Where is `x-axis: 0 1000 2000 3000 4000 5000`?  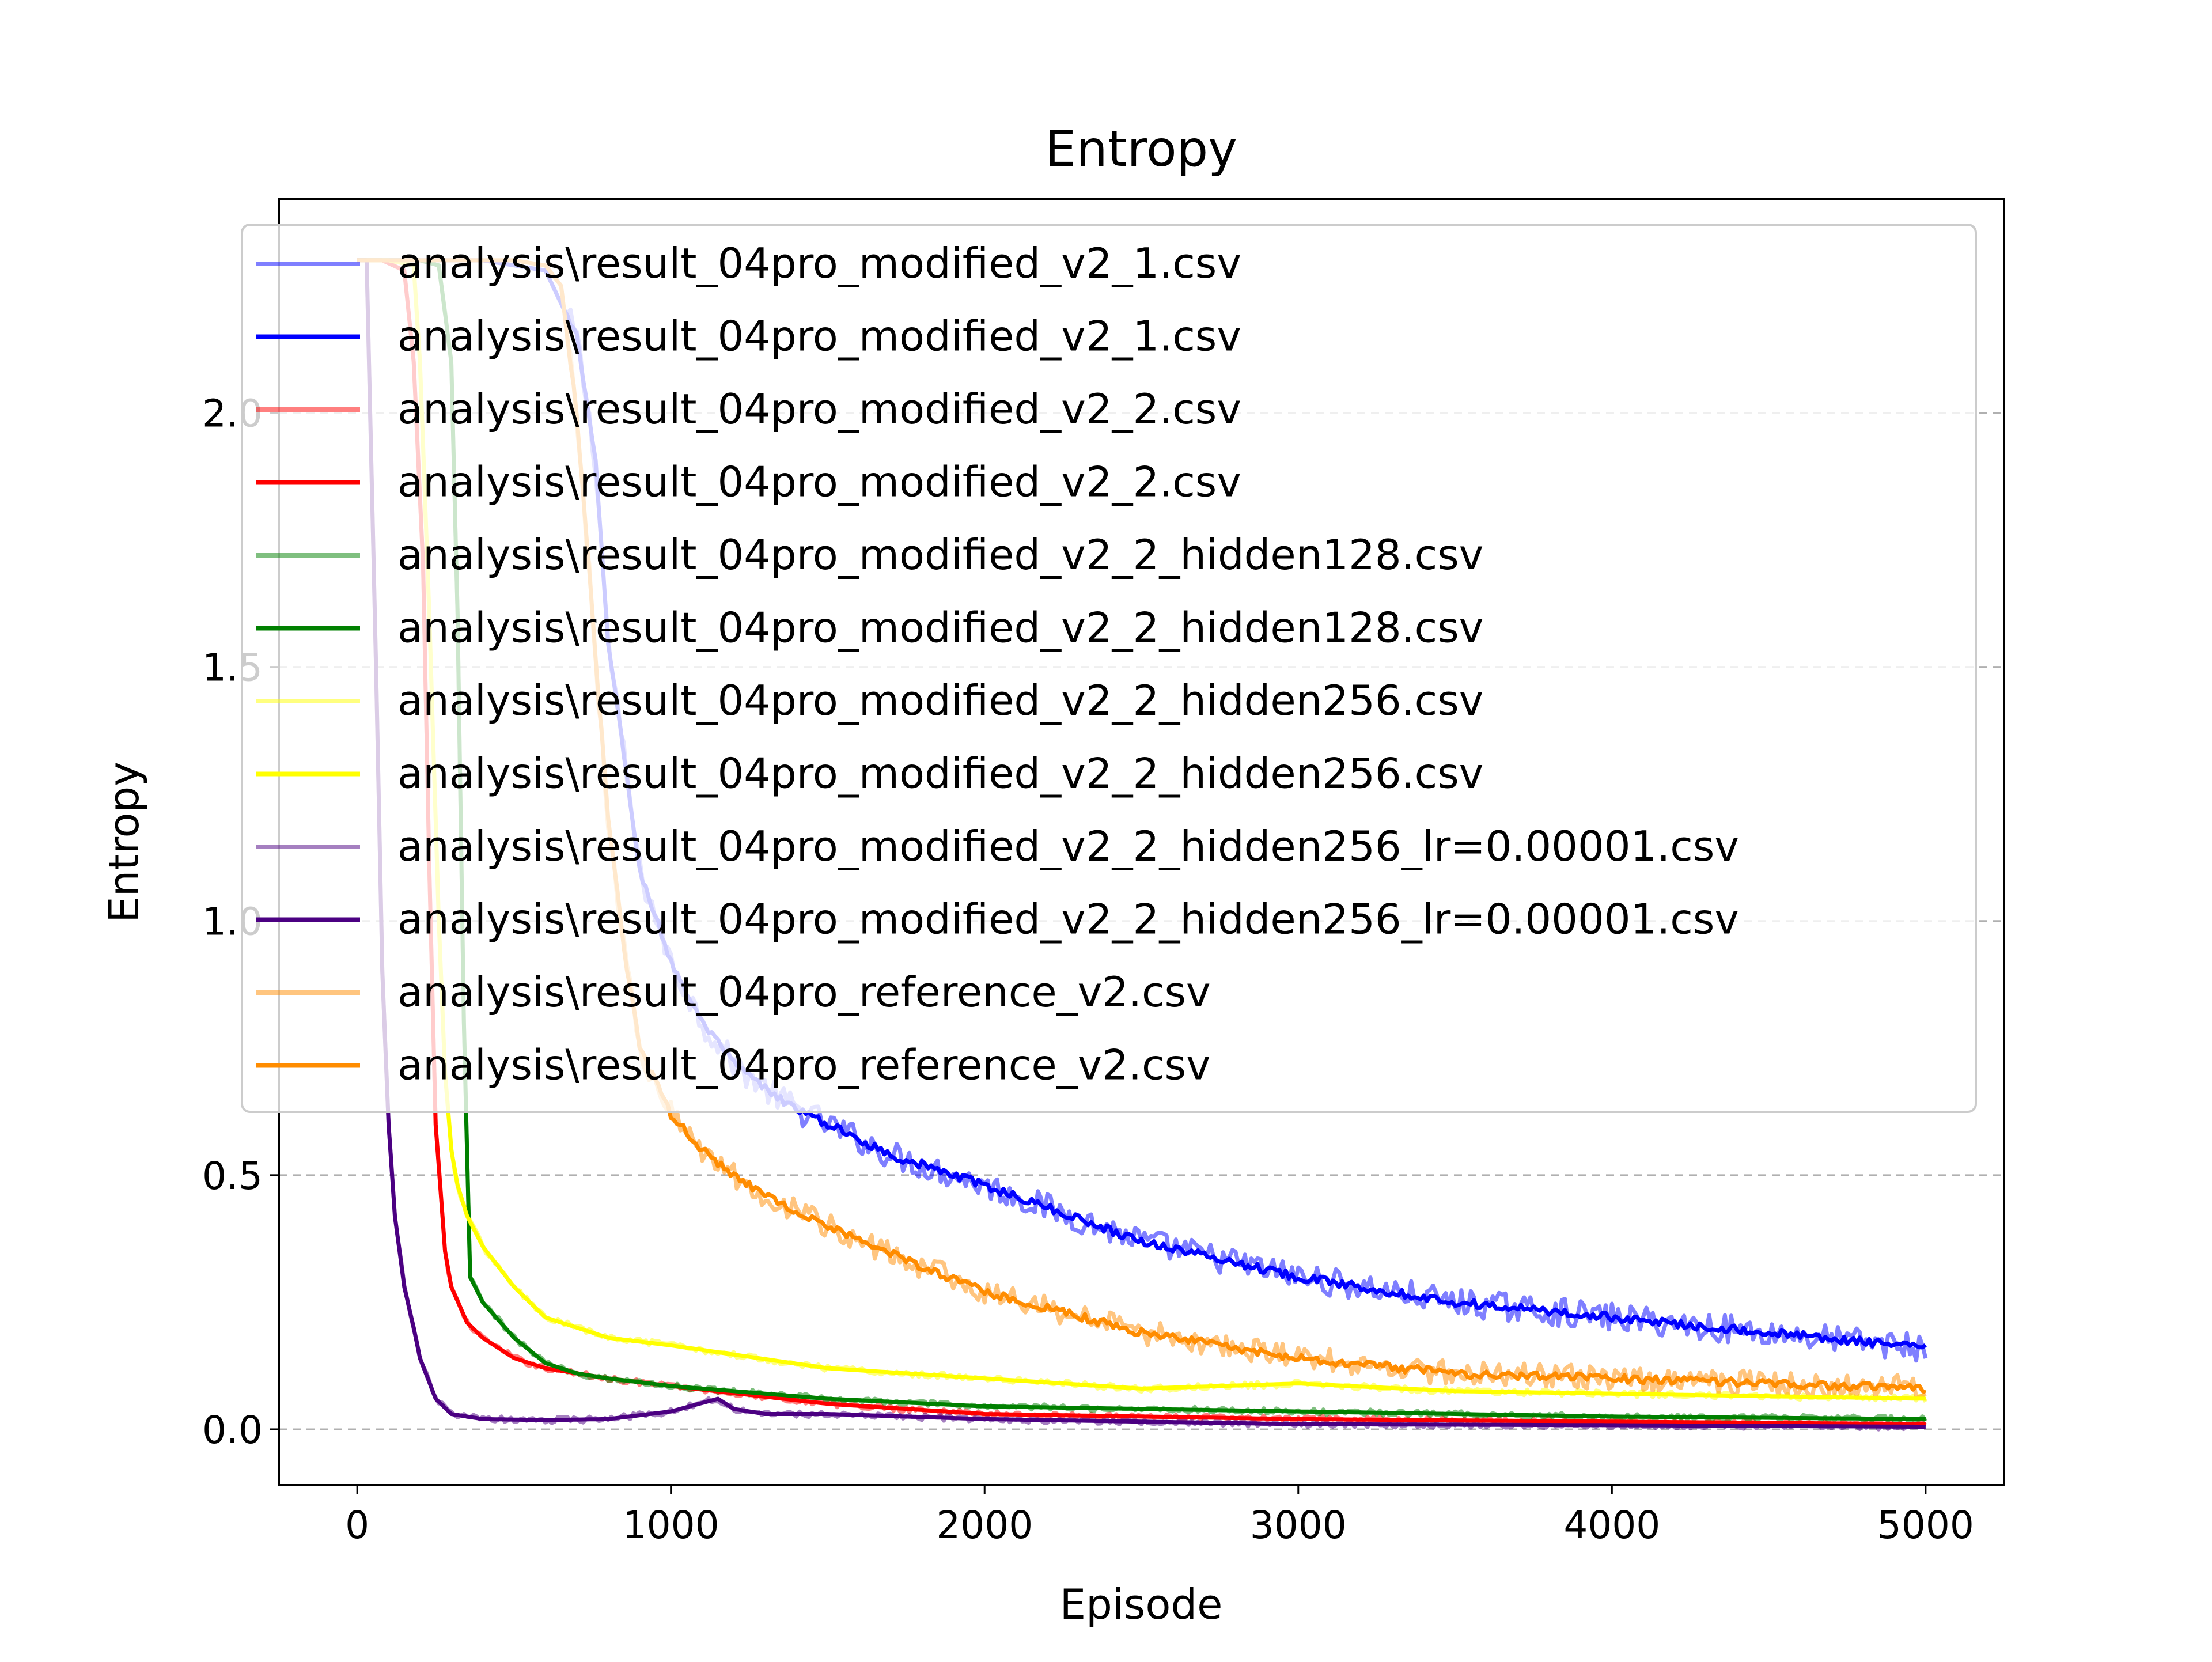 x-axis: 0 1000 2000 3000 4000 5000 is located at coordinates (1159, 1516).